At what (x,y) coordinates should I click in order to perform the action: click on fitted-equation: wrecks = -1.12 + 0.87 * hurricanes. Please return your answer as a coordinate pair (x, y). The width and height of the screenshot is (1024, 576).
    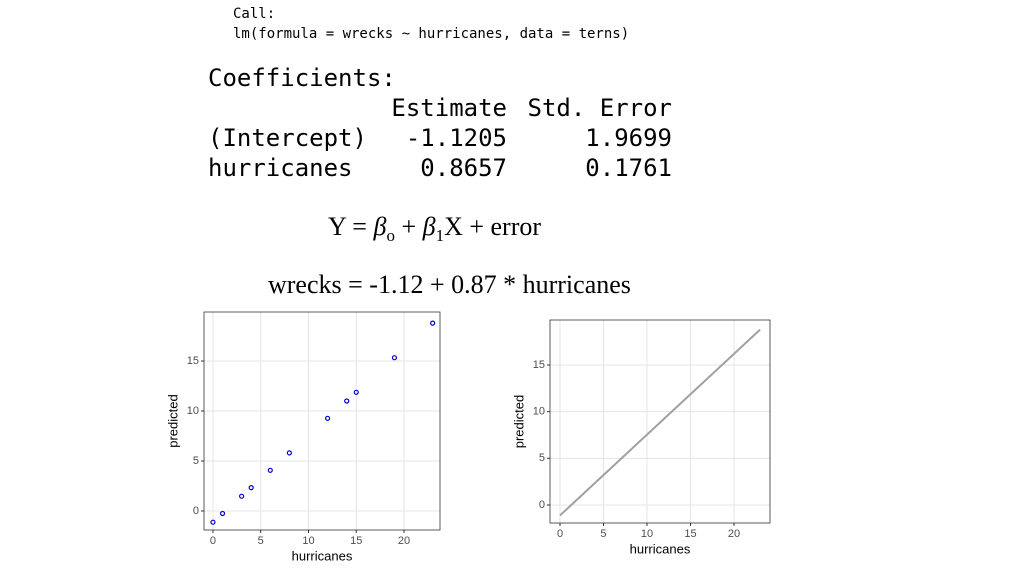
    Looking at the image, I should click on (449, 284).